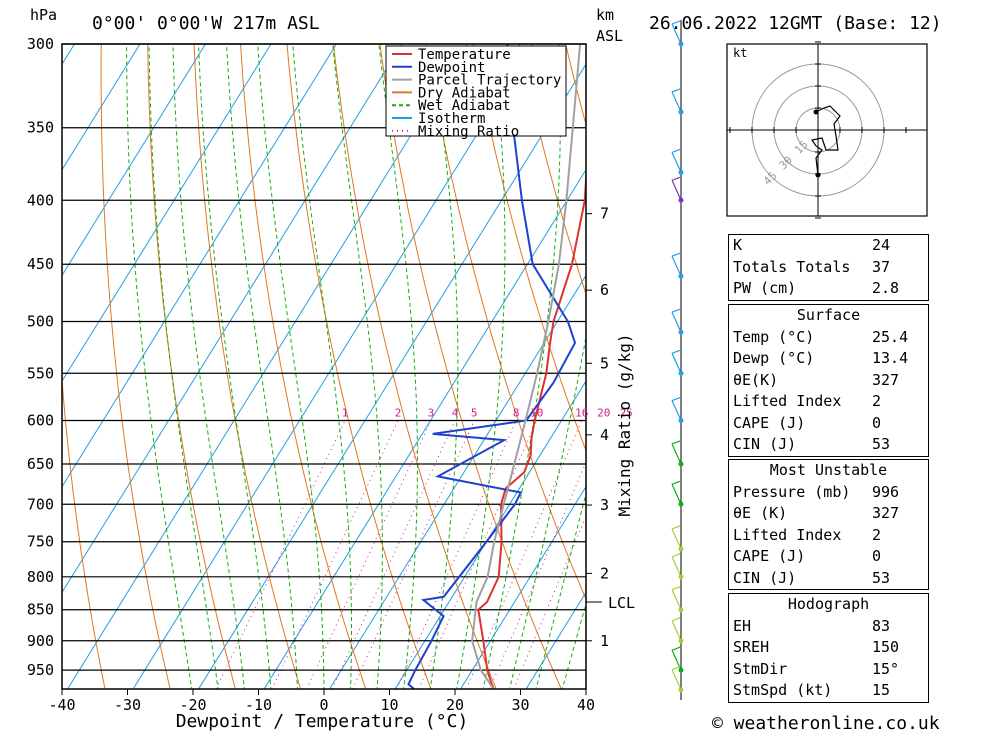 The width and height of the screenshot is (1000, 733). What do you see at coordinates (474, 413) in the screenshot?
I see `mixing-ratio-label: 5` at bounding box center [474, 413].